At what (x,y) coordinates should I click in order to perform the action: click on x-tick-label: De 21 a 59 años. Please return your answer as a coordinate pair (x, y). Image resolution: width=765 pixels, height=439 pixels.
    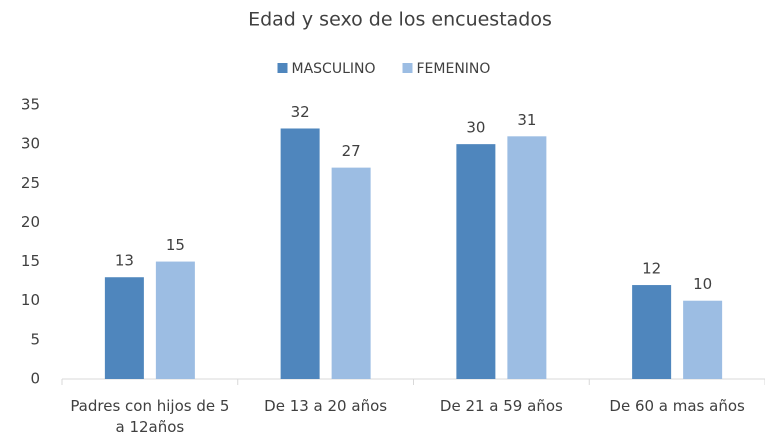
    Looking at the image, I should click on (501, 406).